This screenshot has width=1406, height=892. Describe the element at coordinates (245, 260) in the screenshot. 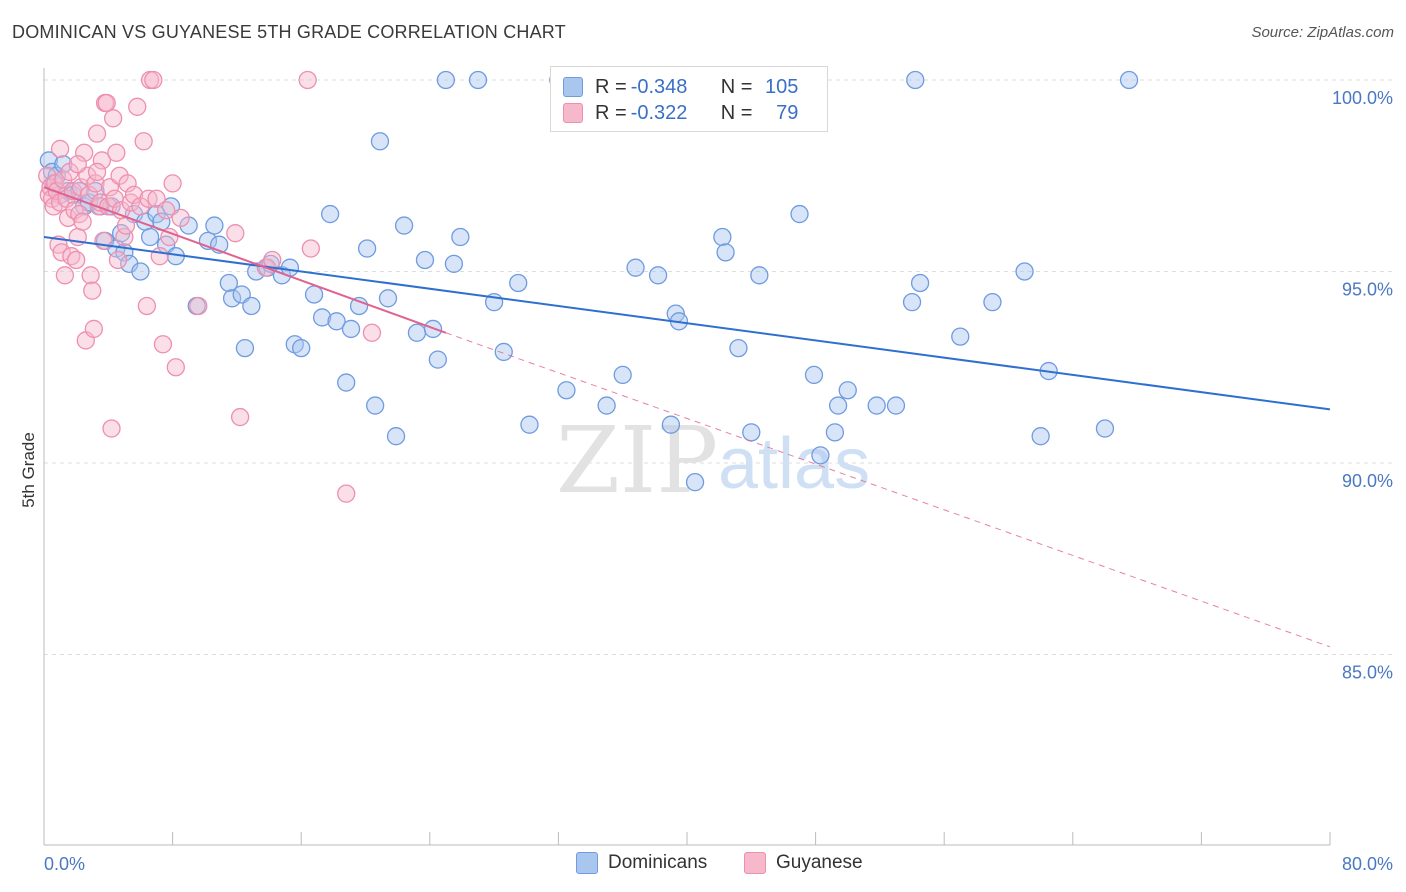

I see `guyanese-trend-line` at that location.